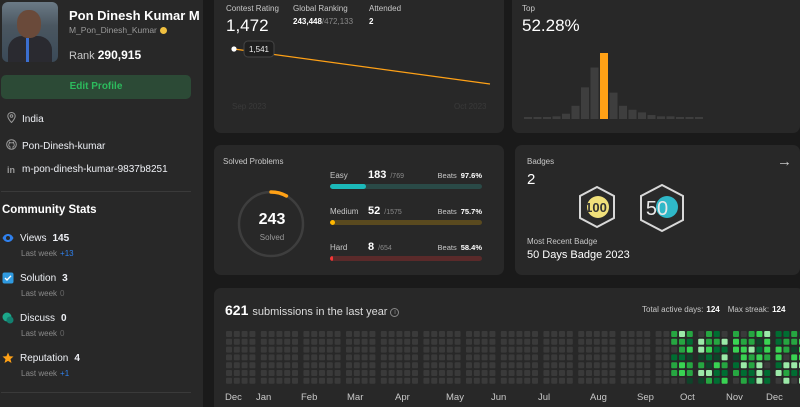 This screenshot has width=800, height=407. Describe the element at coordinates (64, 146) in the screenshot. I see `github-link: Pon-Dinesh-kumar` at that location.